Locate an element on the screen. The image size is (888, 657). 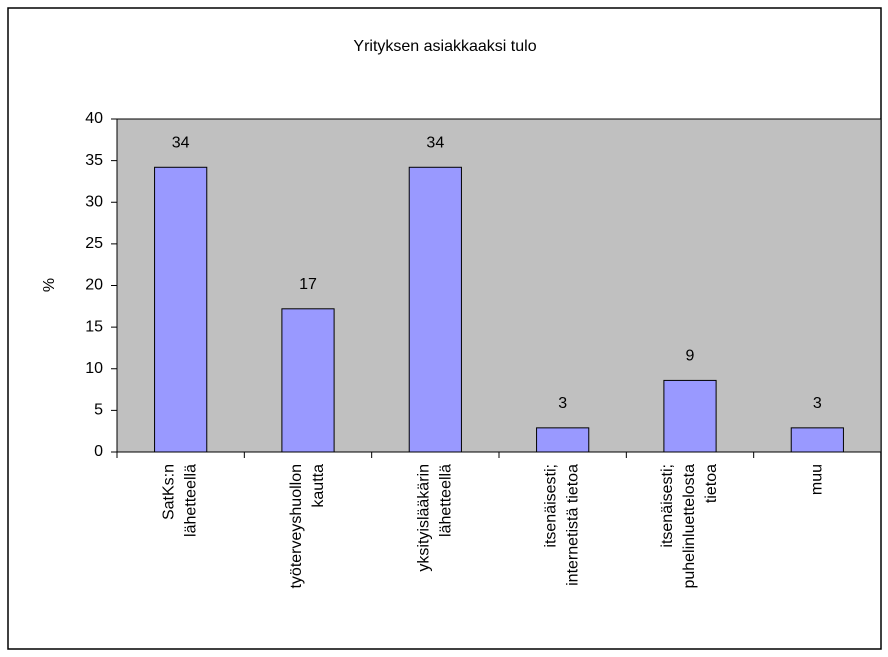
data-label: 17 is located at coordinates (308, 284).